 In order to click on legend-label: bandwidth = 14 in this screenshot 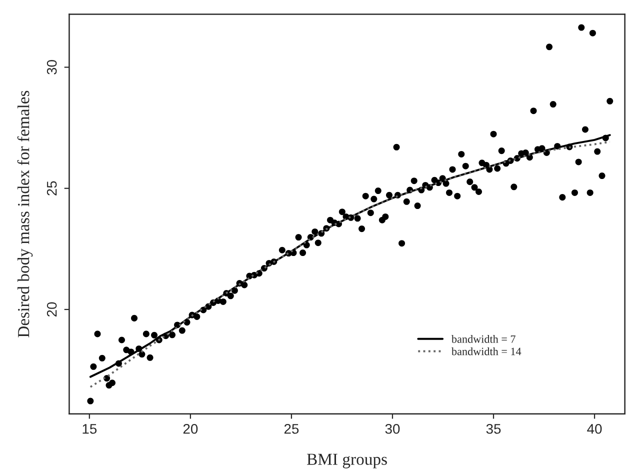, I will do `click(486, 351)`.